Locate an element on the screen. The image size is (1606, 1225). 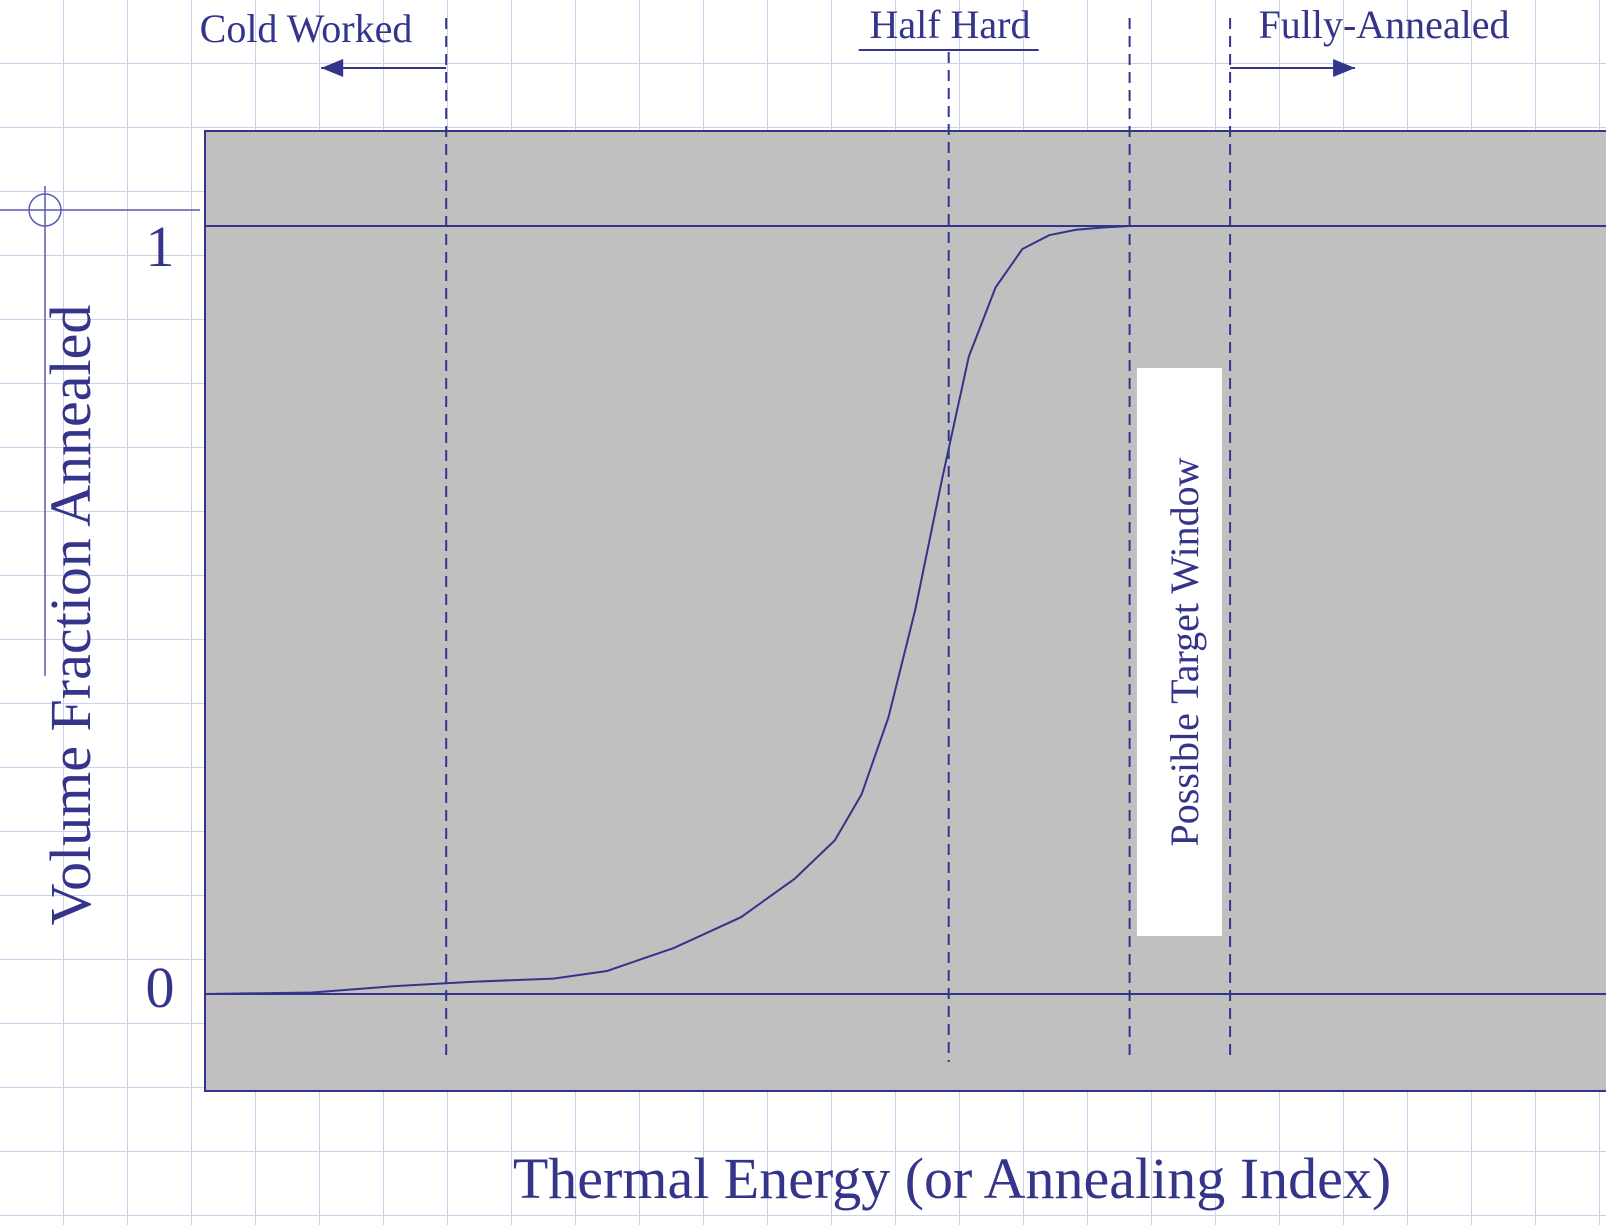
marker-labels: Cold Worked Half Hard Fully-Annealed is located at coordinates (855, 26).